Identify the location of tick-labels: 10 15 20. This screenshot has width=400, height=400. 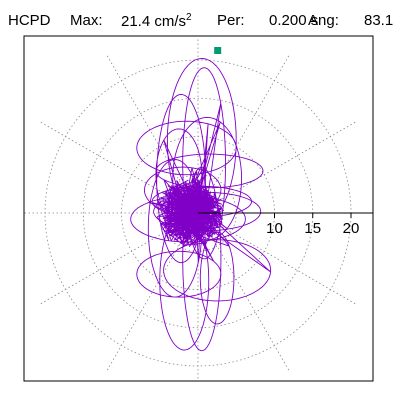
(312, 228).